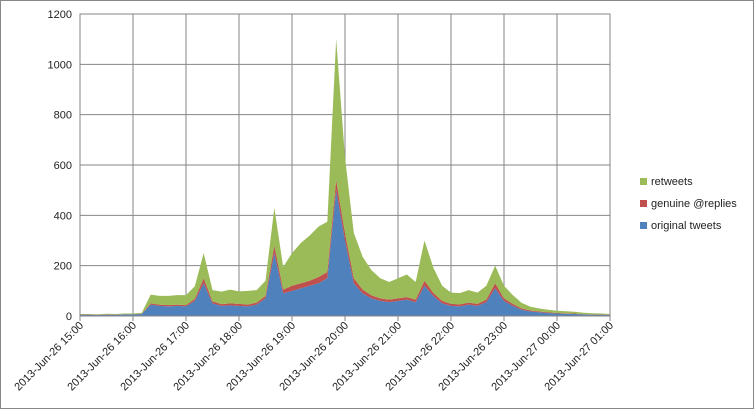  What do you see at coordinates (60, 15) in the screenshot?
I see `y-tick-label: 1200` at bounding box center [60, 15].